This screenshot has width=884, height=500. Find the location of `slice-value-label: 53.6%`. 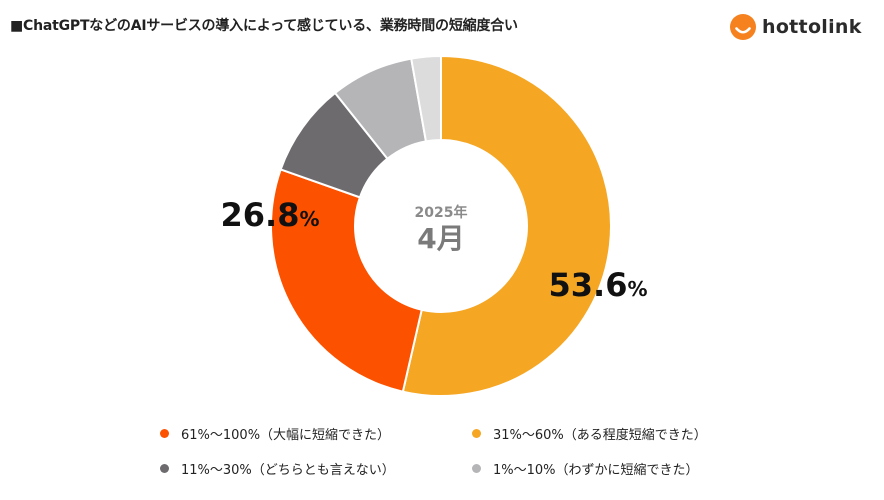

slice-value-label: 53.6% is located at coordinates (598, 285).